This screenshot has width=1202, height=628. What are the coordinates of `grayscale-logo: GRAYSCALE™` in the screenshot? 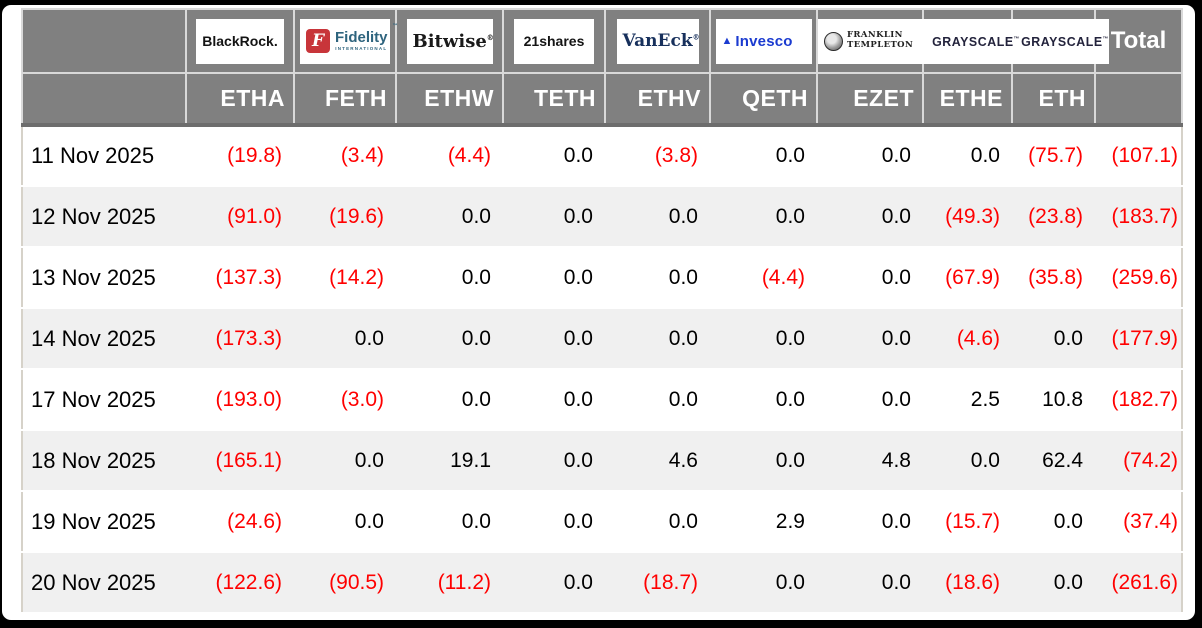 It's located at (972, 41).